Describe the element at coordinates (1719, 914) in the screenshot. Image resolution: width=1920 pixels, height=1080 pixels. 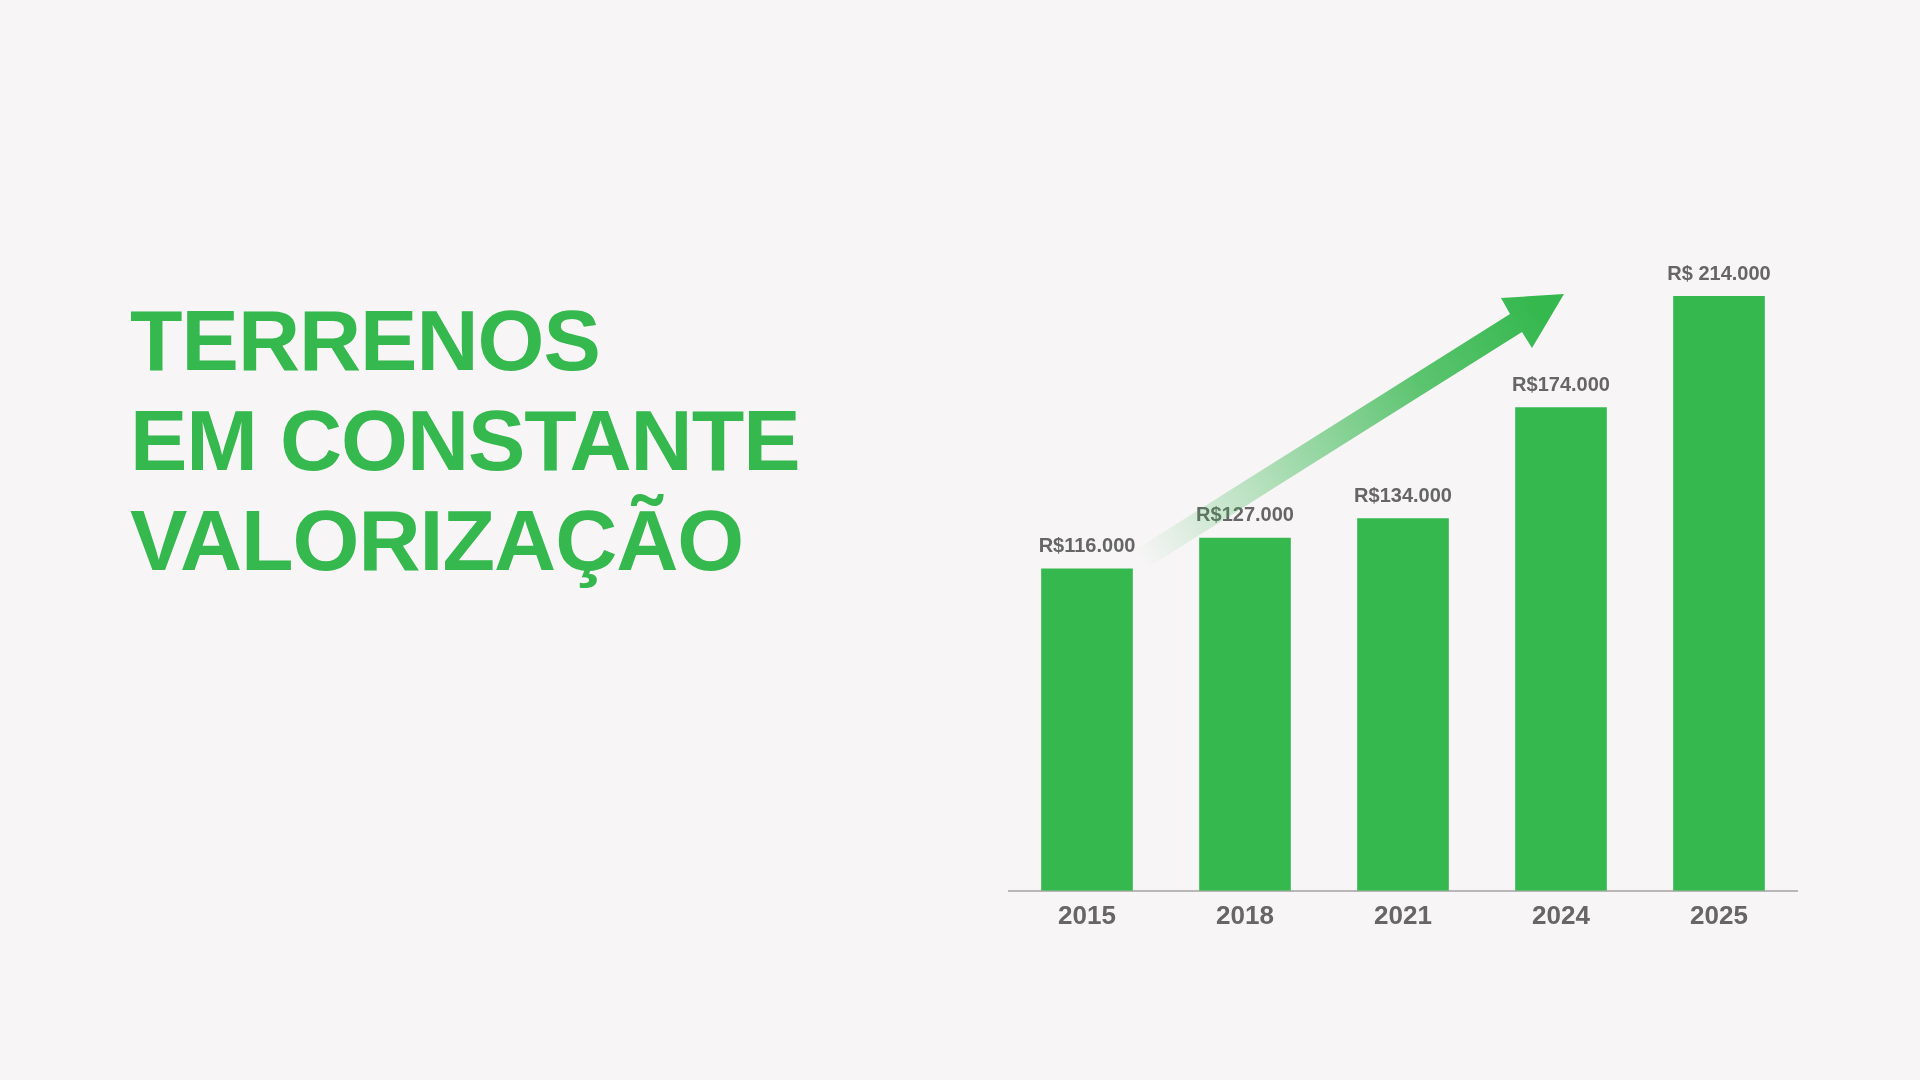
I see `x-tick-label: 2025` at that location.